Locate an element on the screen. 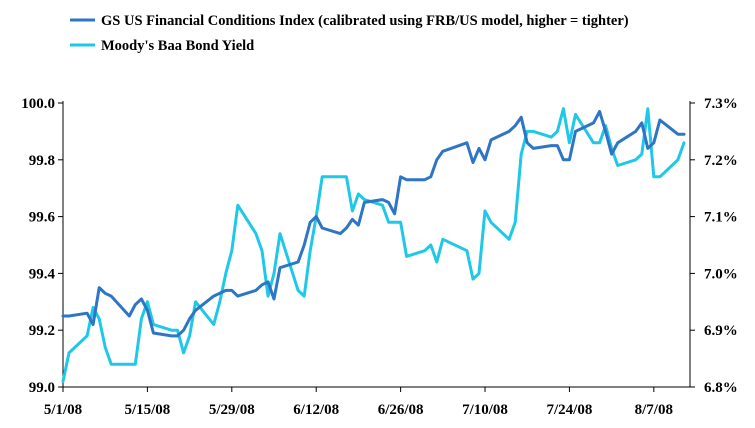  left-y-tick-label: 99.4 is located at coordinates (42, 274).